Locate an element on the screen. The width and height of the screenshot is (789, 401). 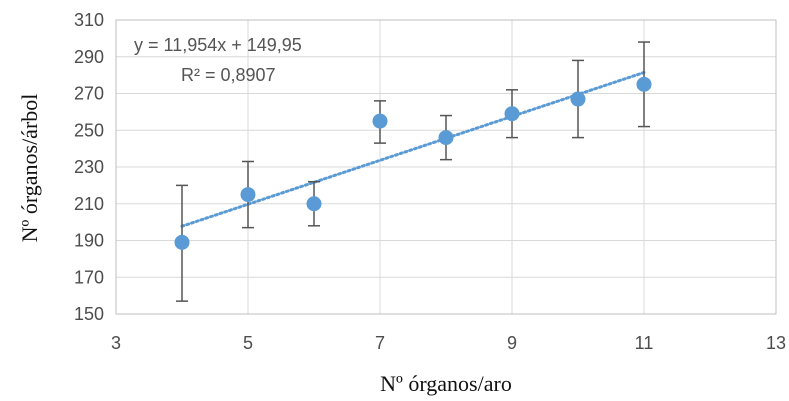
x-tick-label: 9 is located at coordinates (512, 343).